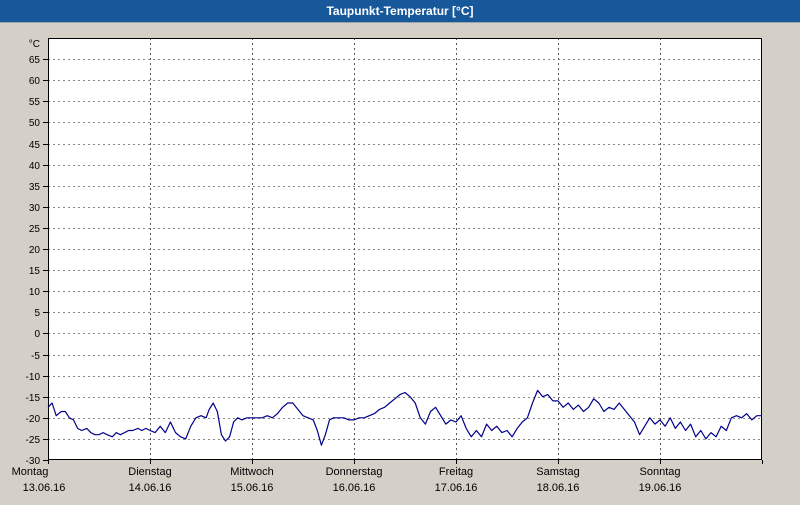  What do you see at coordinates (33, 398) in the screenshot?
I see `y-tick-label: -15` at bounding box center [33, 398].